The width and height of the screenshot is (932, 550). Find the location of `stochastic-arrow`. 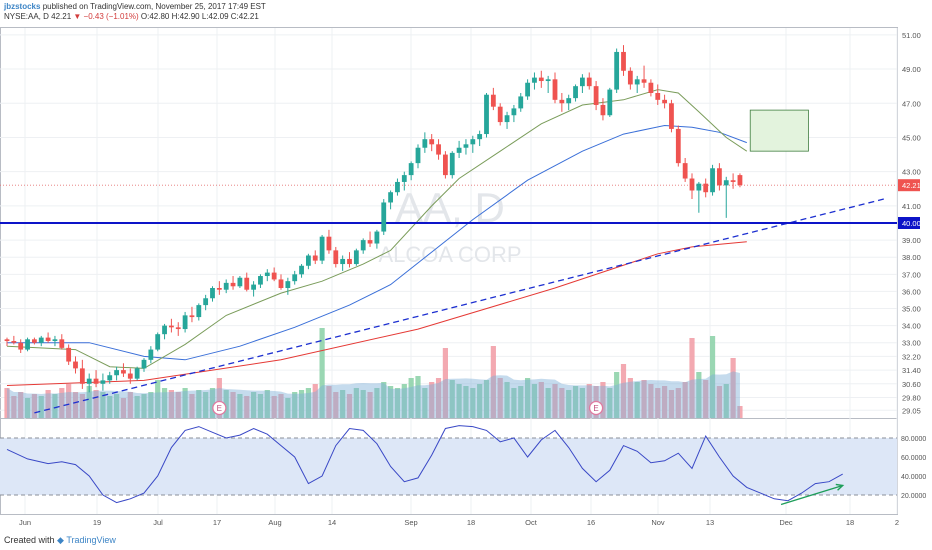

stochastic-arrow is located at coordinates (811, 495).